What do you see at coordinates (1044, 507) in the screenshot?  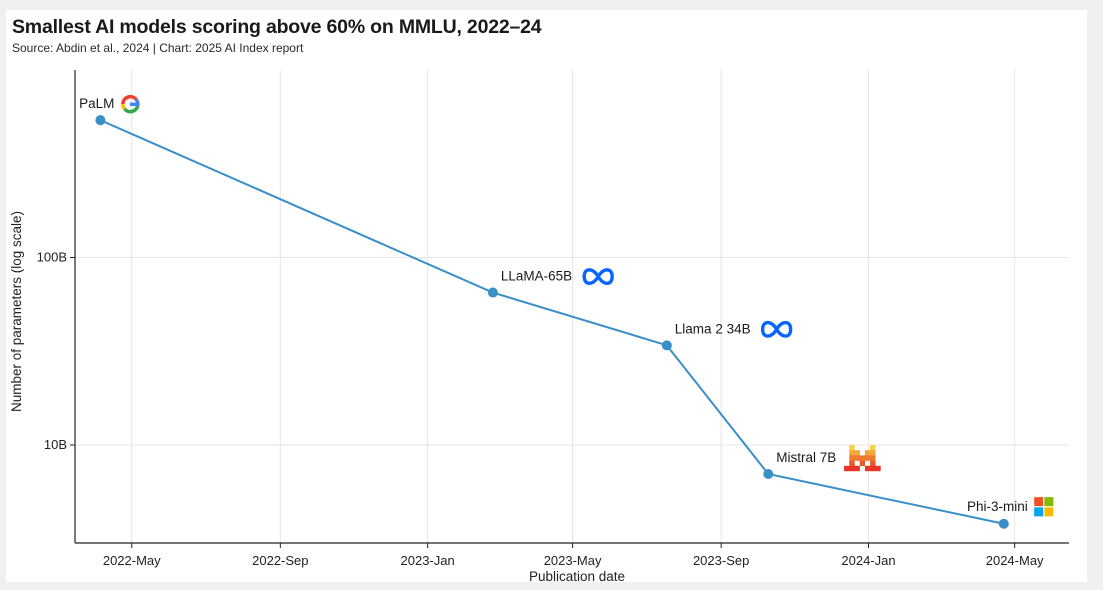 I see `microsoft-logo-icon` at bounding box center [1044, 507].